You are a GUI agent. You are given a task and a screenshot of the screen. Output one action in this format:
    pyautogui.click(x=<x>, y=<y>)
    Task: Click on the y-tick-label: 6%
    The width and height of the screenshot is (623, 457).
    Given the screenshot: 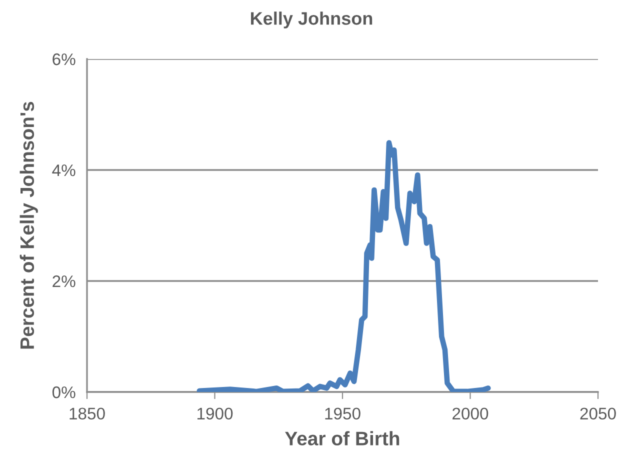 What is the action you would take?
    pyautogui.click(x=64, y=59)
    